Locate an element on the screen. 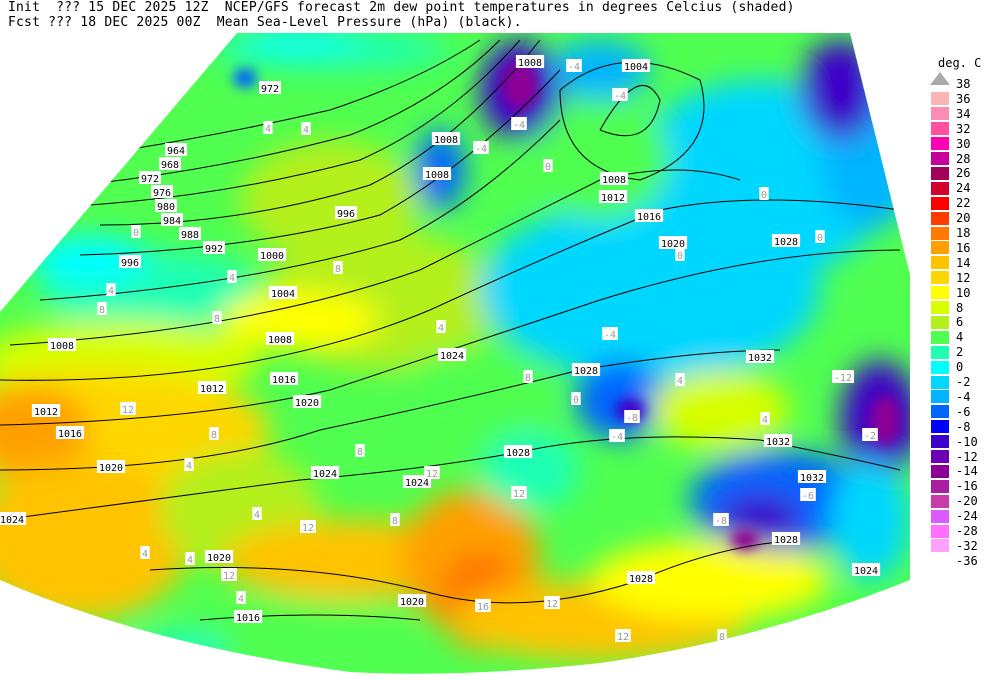 This screenshot has height=680, width=1000. isobar-label: 1016 is located at coordinates (649, 217).